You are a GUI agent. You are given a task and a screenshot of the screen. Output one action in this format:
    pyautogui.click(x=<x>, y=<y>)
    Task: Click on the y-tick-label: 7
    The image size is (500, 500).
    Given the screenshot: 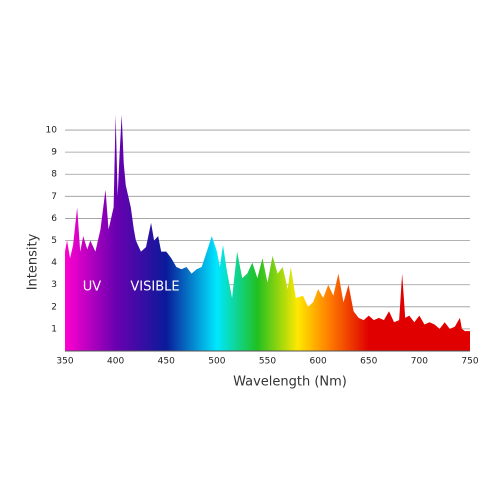 What is the action you would take?
    pyautogui.click(x=54, y=197)
    